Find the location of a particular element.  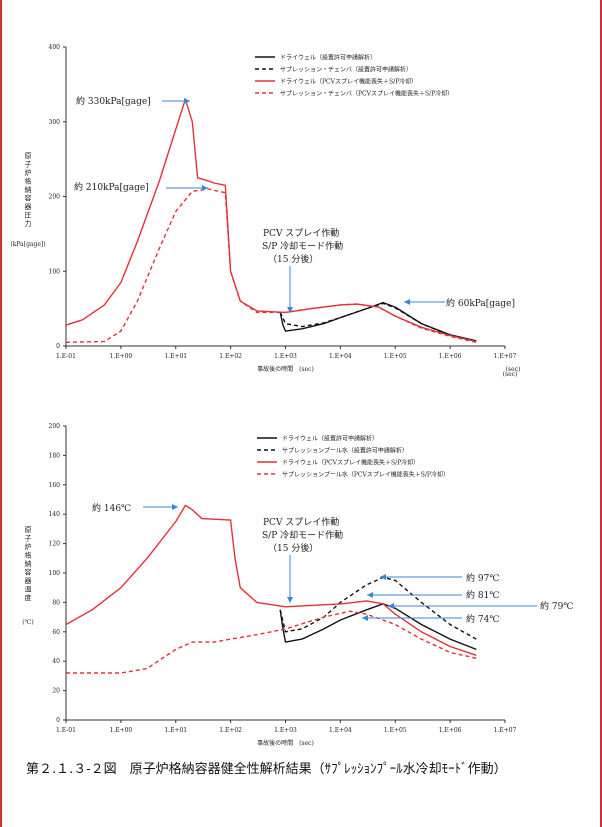

y-axis-unit: (kPa[gage]) is located at coordinates (27, 244).